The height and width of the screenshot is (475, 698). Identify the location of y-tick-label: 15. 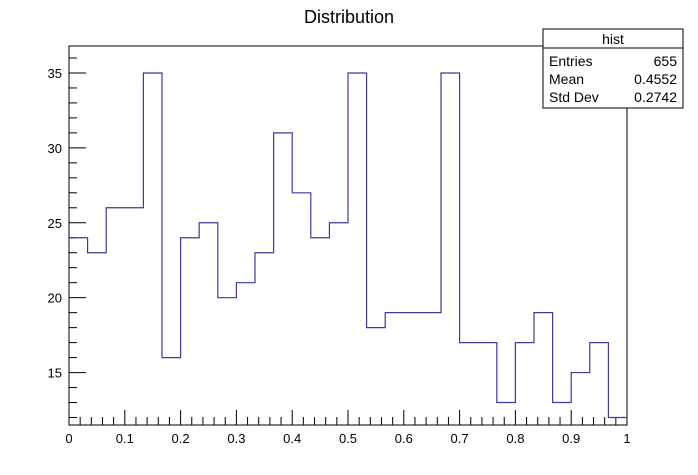
(55, 373).